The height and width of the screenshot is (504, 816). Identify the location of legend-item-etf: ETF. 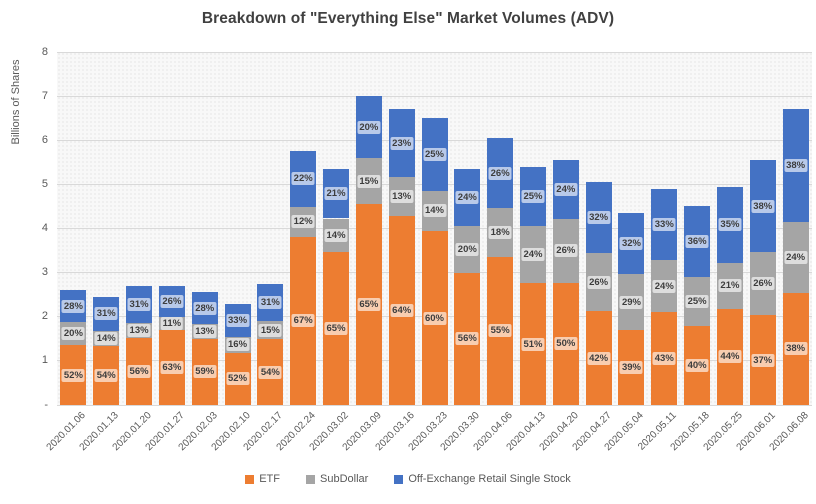
(262, 479).